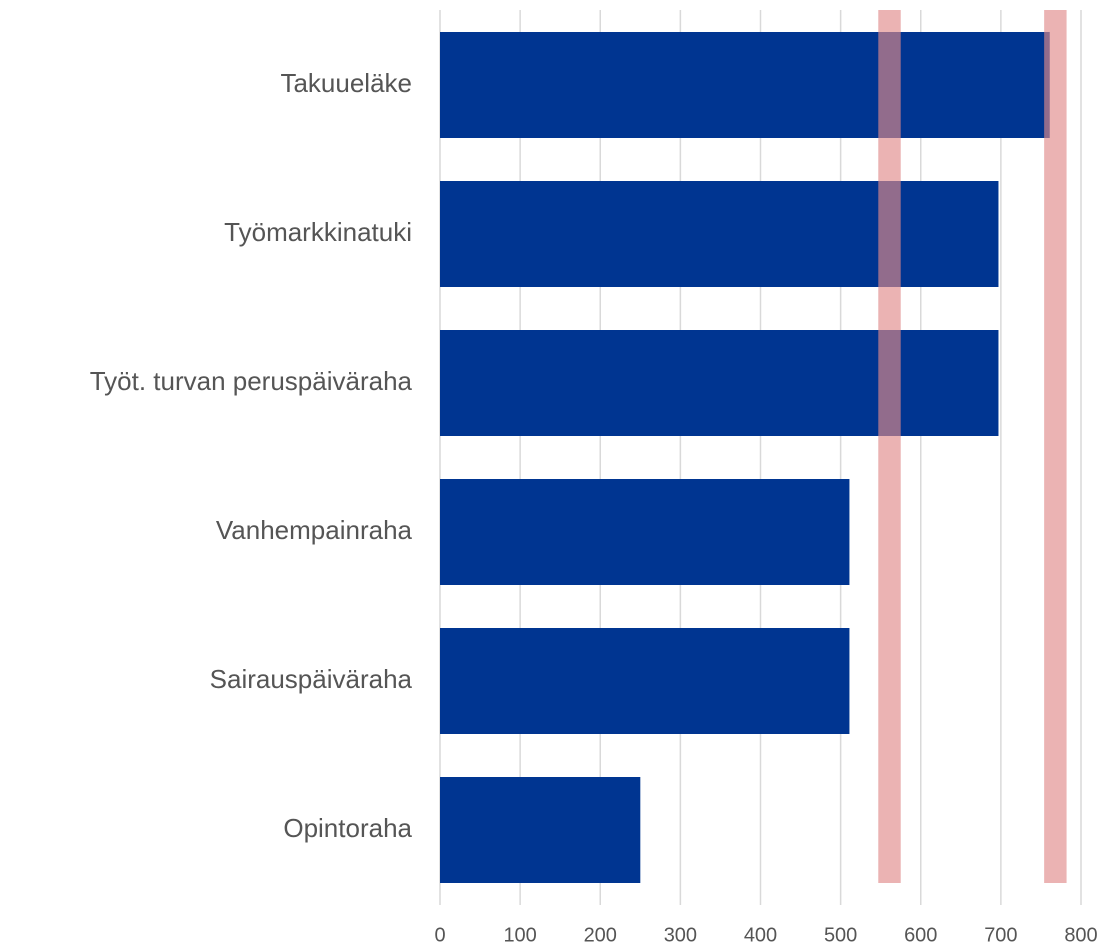  I want to click on y-tick-label: Työmarkkinatuki, so click(318, 232).